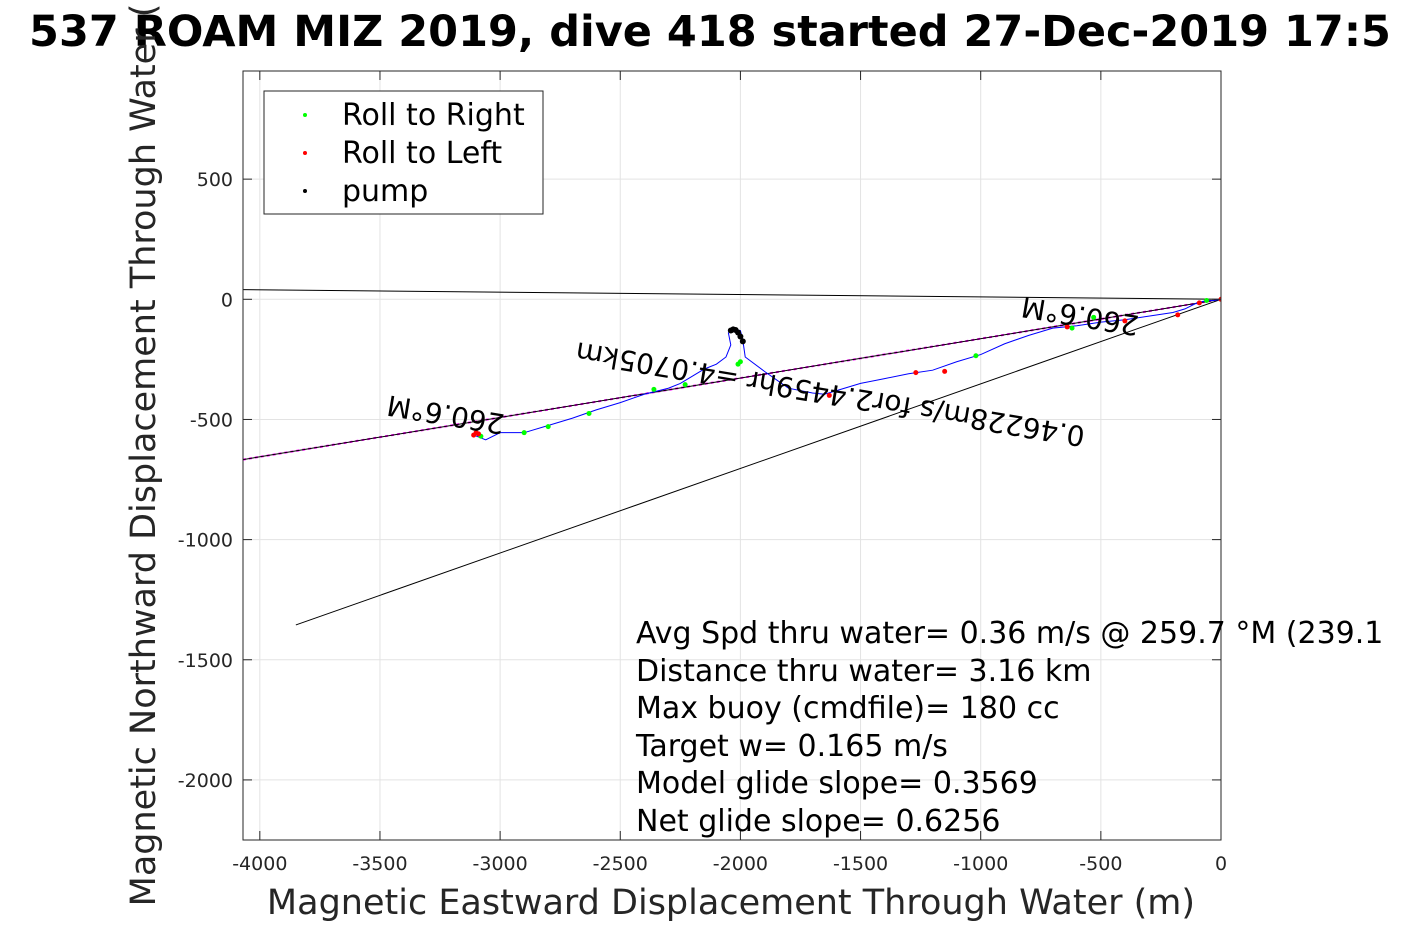 The width and height of the screenshot is (1417, 945). Describe the element at coordinates (1221, 864) in the screenshot. I see `x-tick-label: 0` at that location.